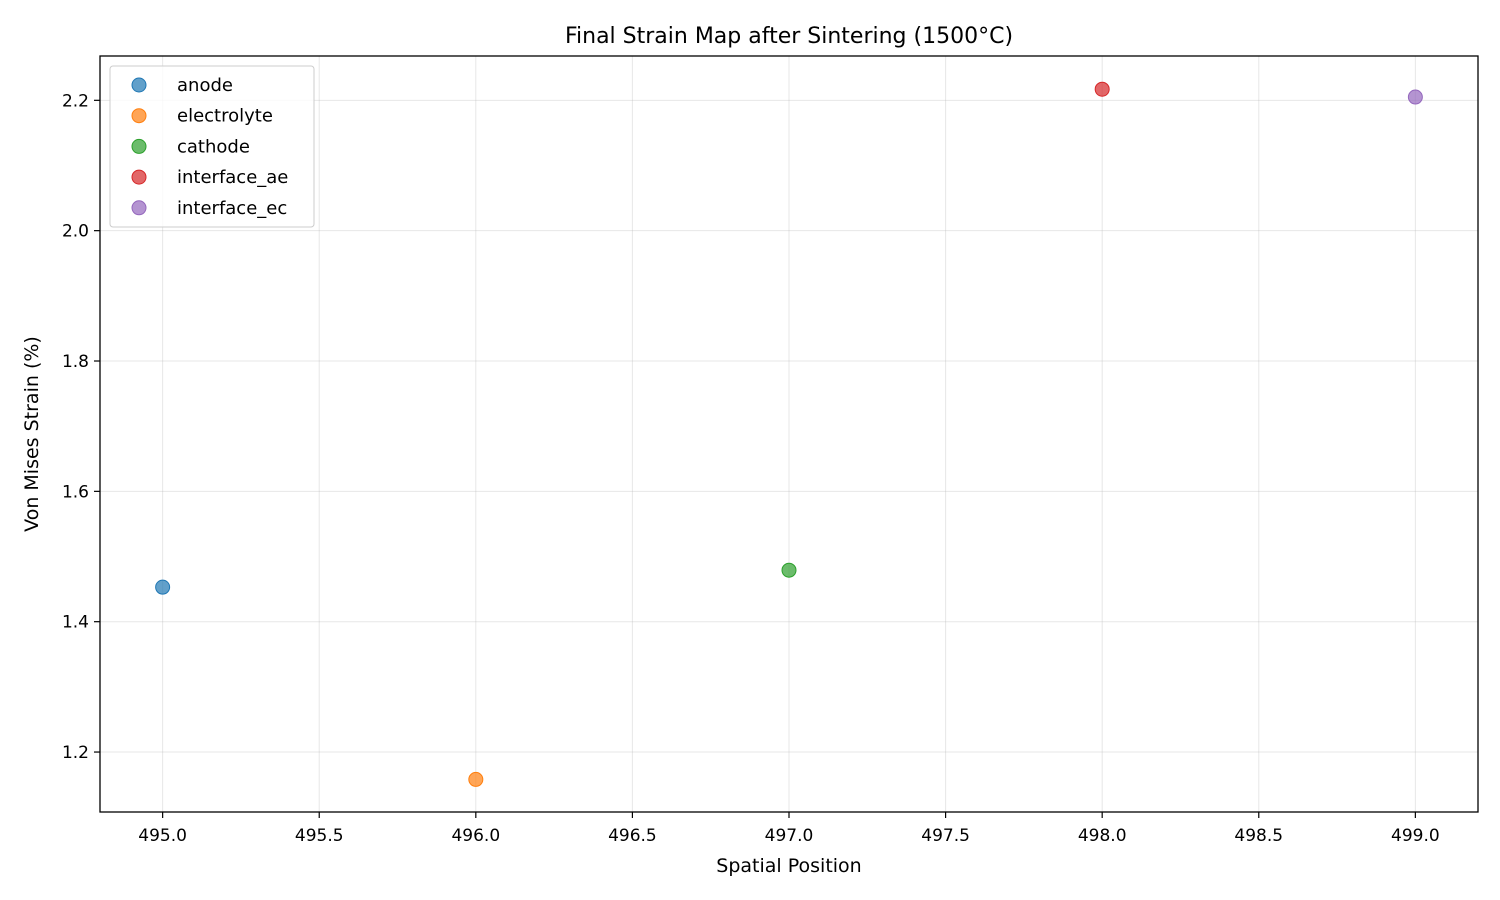  I want to click on y-tick-label: 2.0, so click(75, 232).